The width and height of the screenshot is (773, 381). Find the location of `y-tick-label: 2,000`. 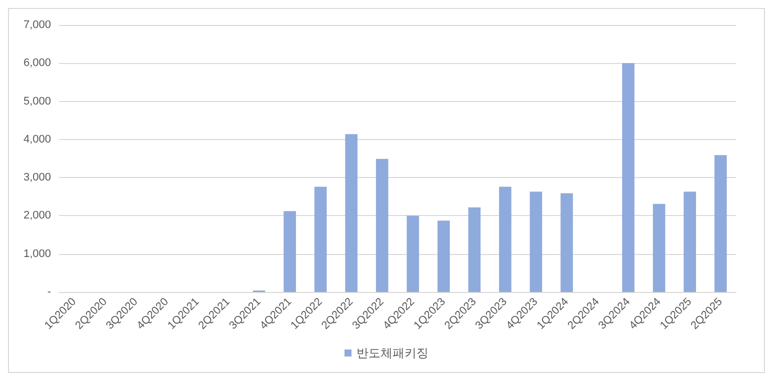

y-tick-label: 2,000 is located at coordinates (37, 216).